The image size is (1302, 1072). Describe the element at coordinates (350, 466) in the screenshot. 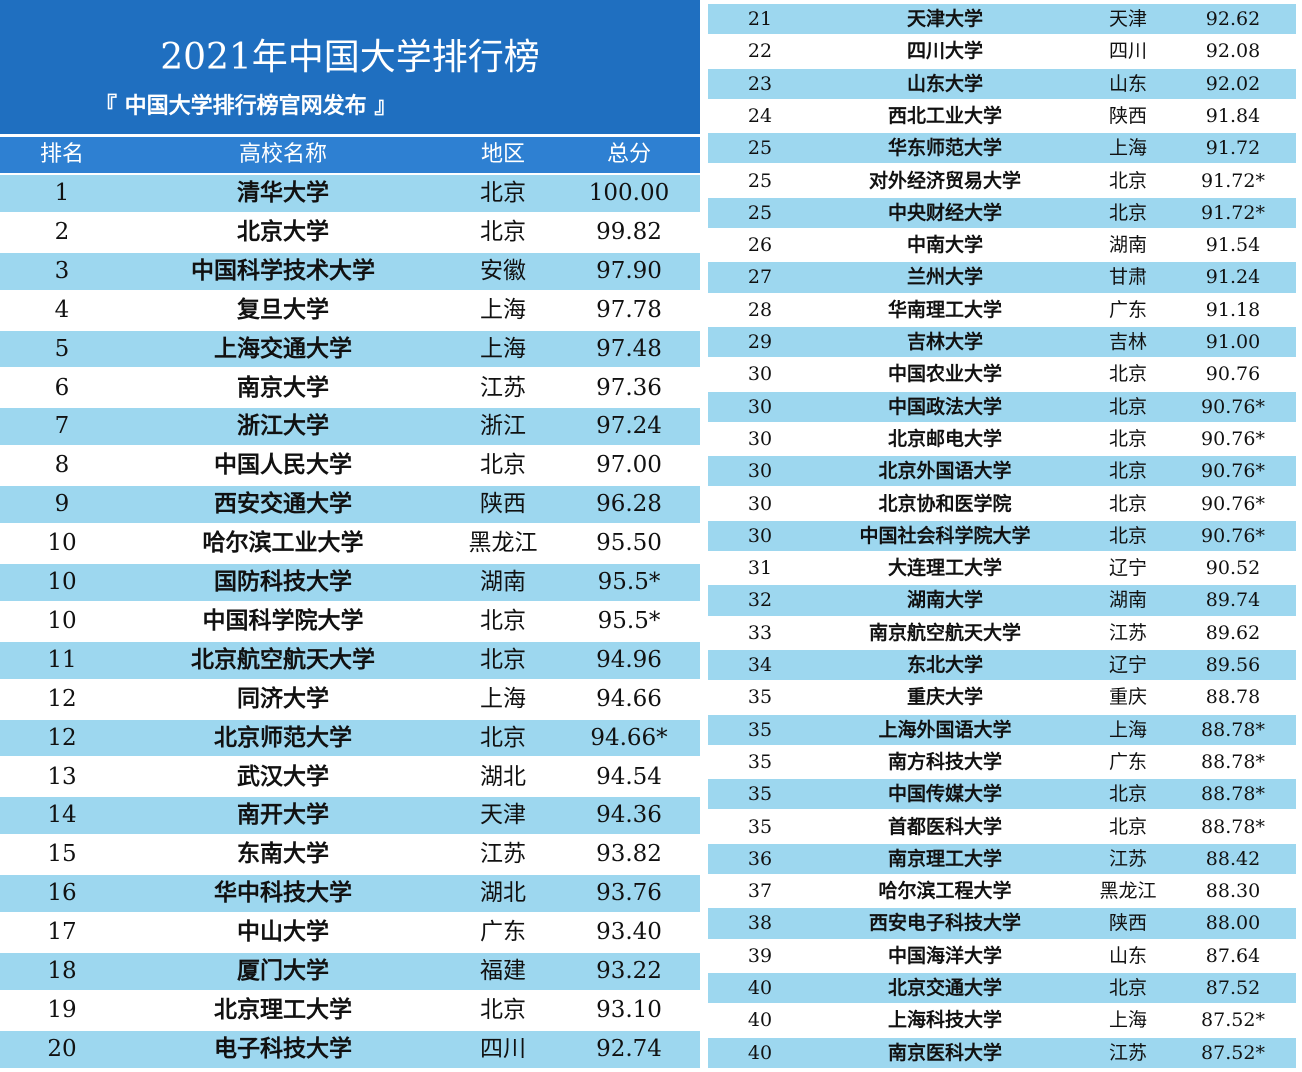

I see `table-row: 8 中国人民大学 北京 97.00` at that location.